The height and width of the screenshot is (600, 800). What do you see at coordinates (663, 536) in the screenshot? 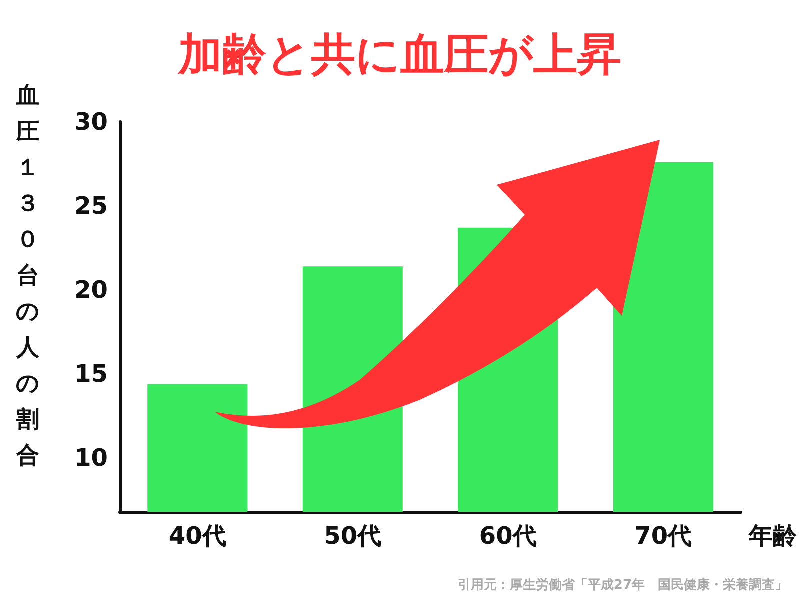
I see `x-tick-label: 70代` at bounding box center [663, 536].